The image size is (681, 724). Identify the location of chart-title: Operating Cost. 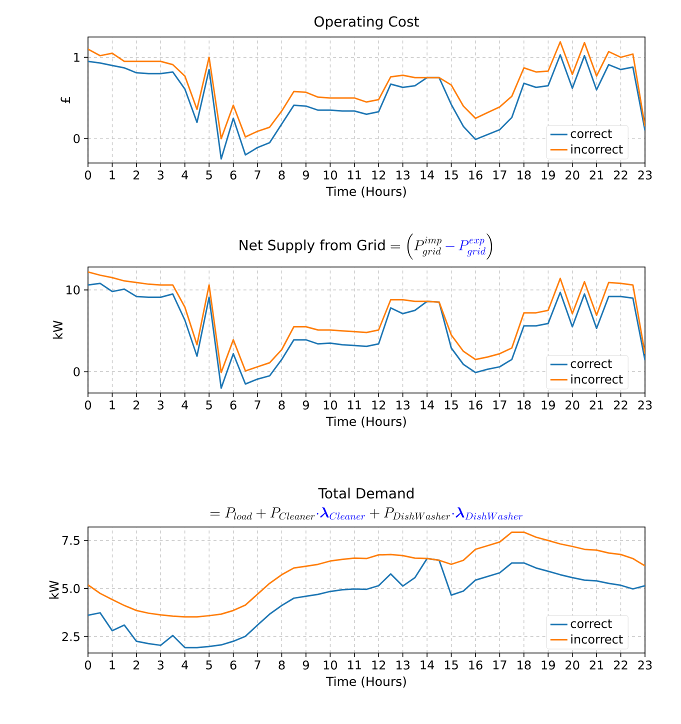
(366, 23).